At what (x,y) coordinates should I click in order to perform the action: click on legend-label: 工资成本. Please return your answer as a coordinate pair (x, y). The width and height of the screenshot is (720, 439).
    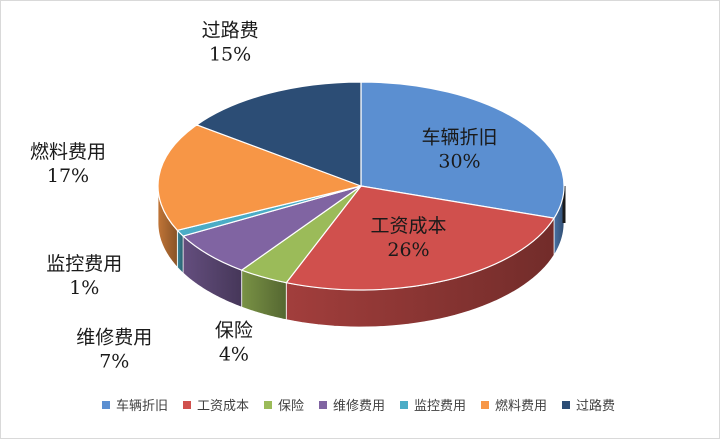
    Looking at the image, I should click on (223, 406).